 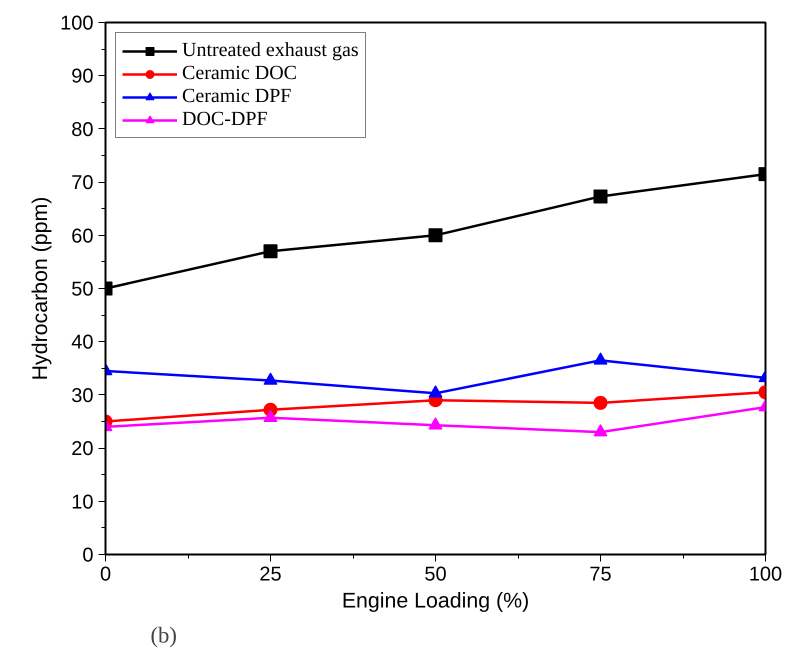 I want to click on legend-label: Untreated exhaust gas, so click(x=270, y=50).